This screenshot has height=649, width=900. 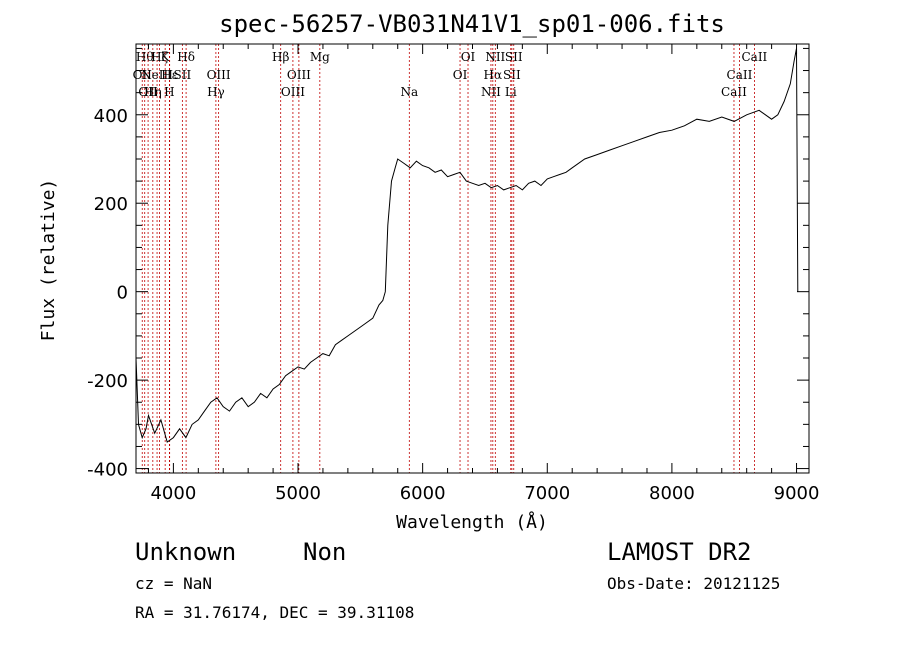 What do you see at coordinates (472, 522) in the screenshot?
I see `x-axis-label: Wavelength (Å)` at bounding box center [472, 522].